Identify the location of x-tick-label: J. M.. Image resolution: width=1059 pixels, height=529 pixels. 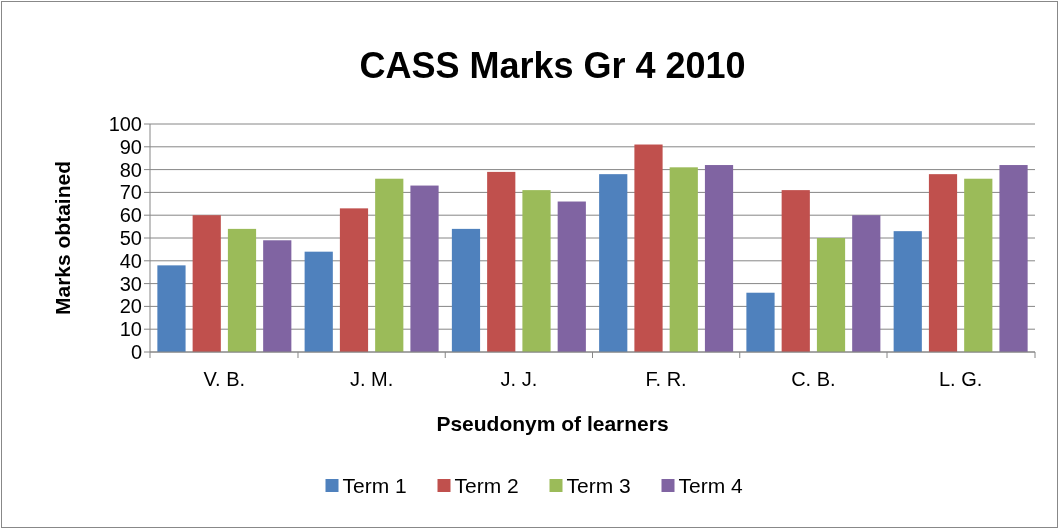
(371, 379).